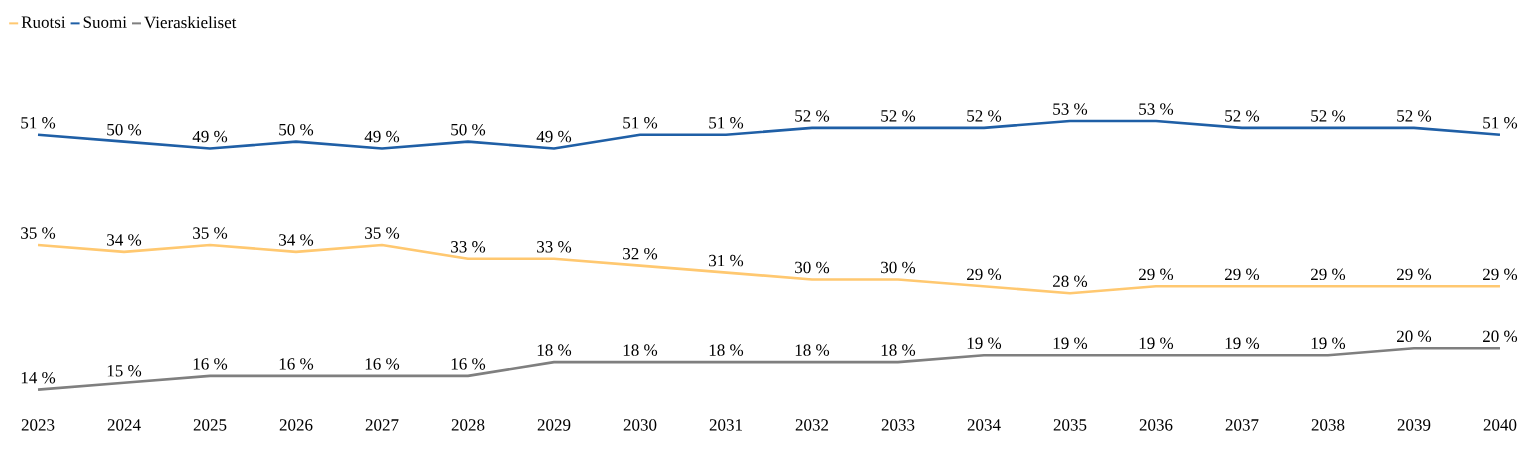  What do you see at coordinates (1500, 425) in the screenshot?
I see `x-tick-label: 2040` at bounding box center [1500, 425].